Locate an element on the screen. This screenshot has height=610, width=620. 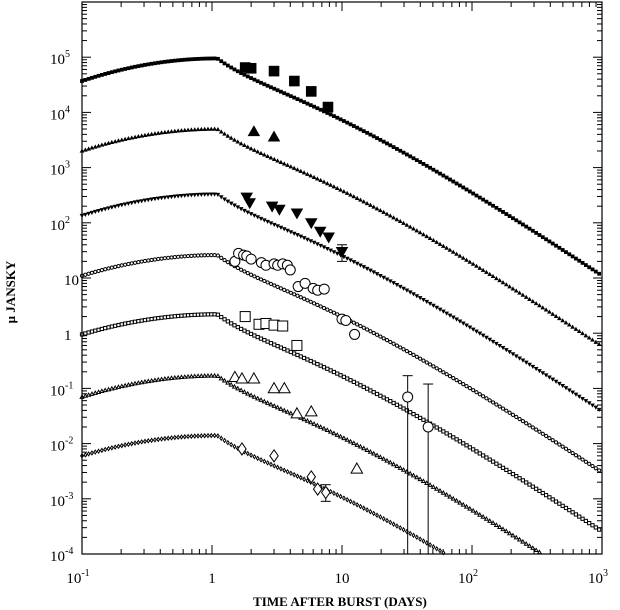
x-axis-title: TIME AFTER BURST (DAYS) is located at coordinates (340, 601).